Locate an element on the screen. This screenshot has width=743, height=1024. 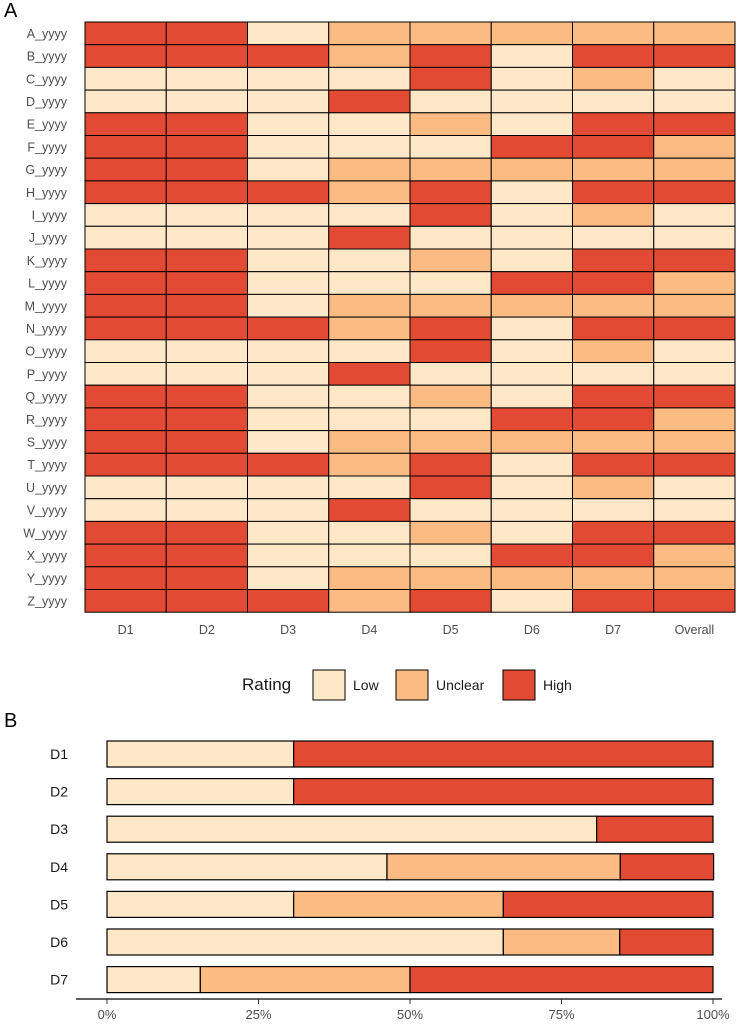
x-tick-label: 50% is located at coordinates (410, 1014).